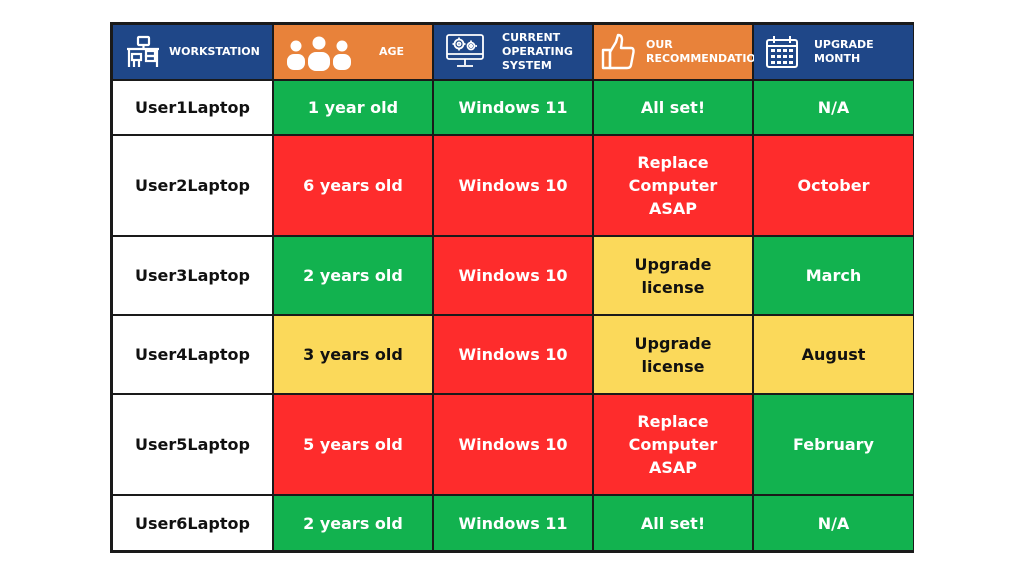  What do you see at coordinates (319, 53) in the screenshot?
I see `people-icon` at bounding box center [319, 53].